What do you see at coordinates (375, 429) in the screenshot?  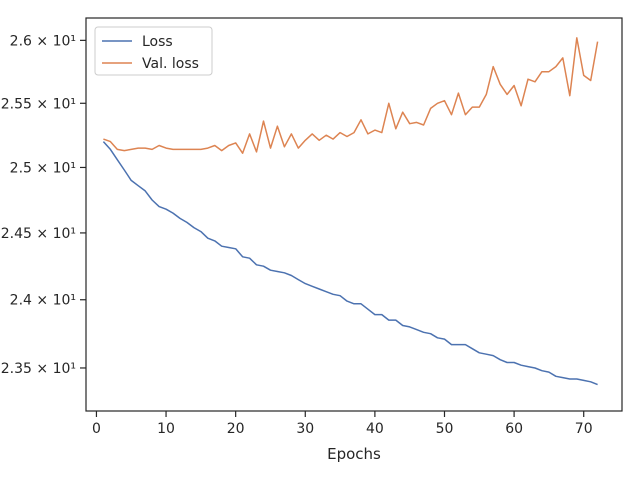 I see `x-tick-label: 40` at bounding box center [375, 429].